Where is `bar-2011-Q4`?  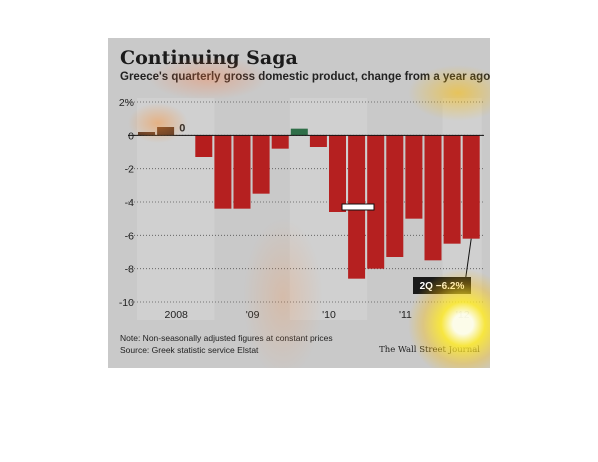
bar-2011-Q4 is located at coordinates (433, 198).